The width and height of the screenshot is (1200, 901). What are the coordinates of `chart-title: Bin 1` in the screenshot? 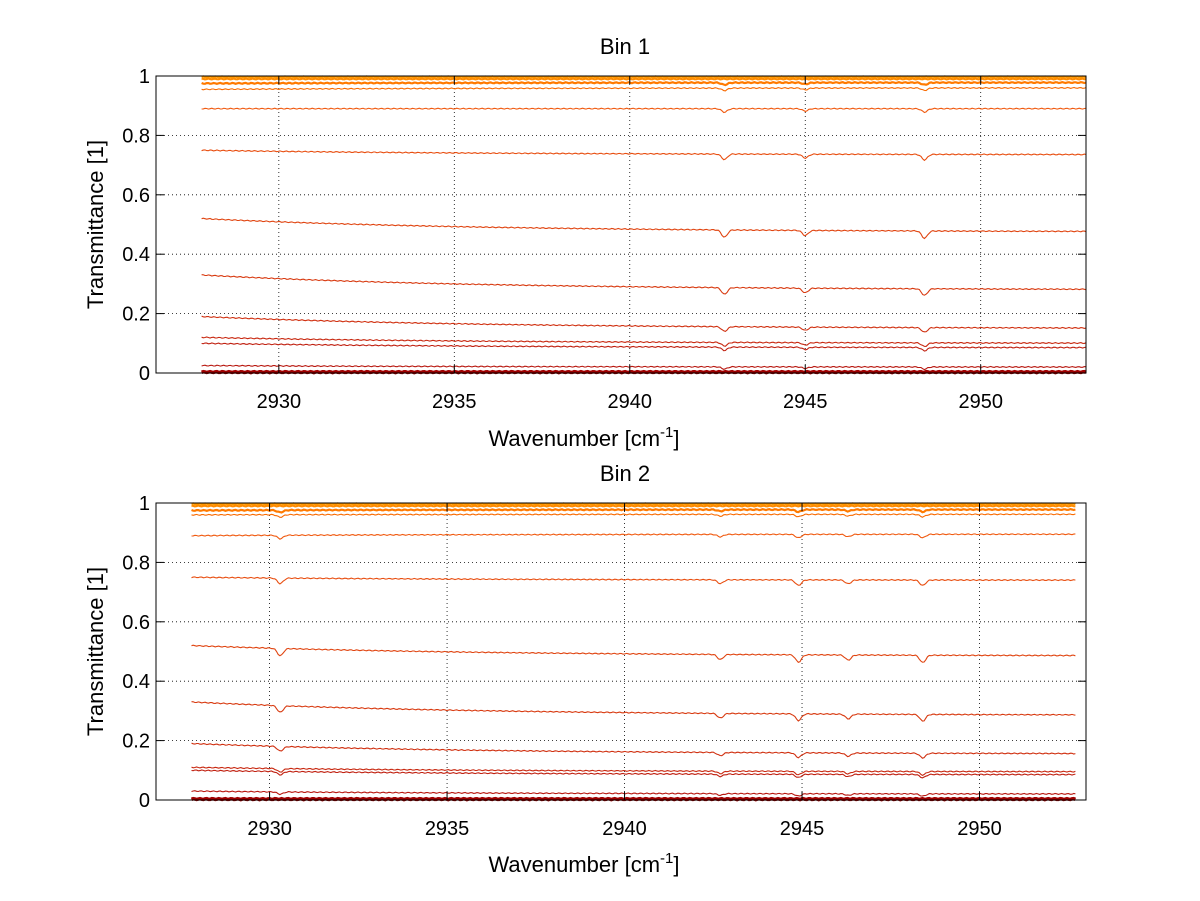 It's located at (625, 46).